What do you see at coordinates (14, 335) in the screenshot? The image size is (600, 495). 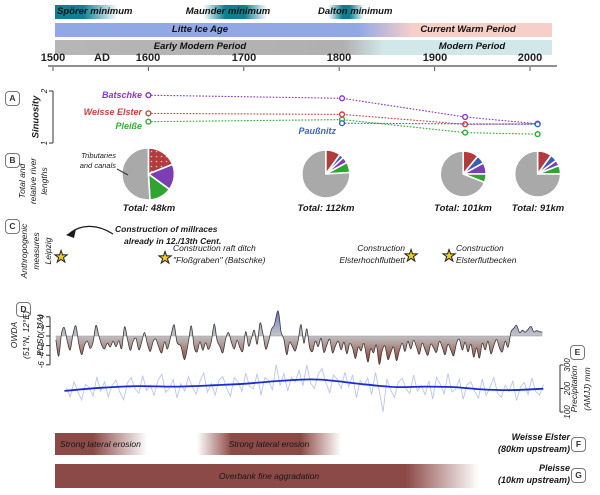 I see `owda-label: OWDA` at bounding box center [14, 335].